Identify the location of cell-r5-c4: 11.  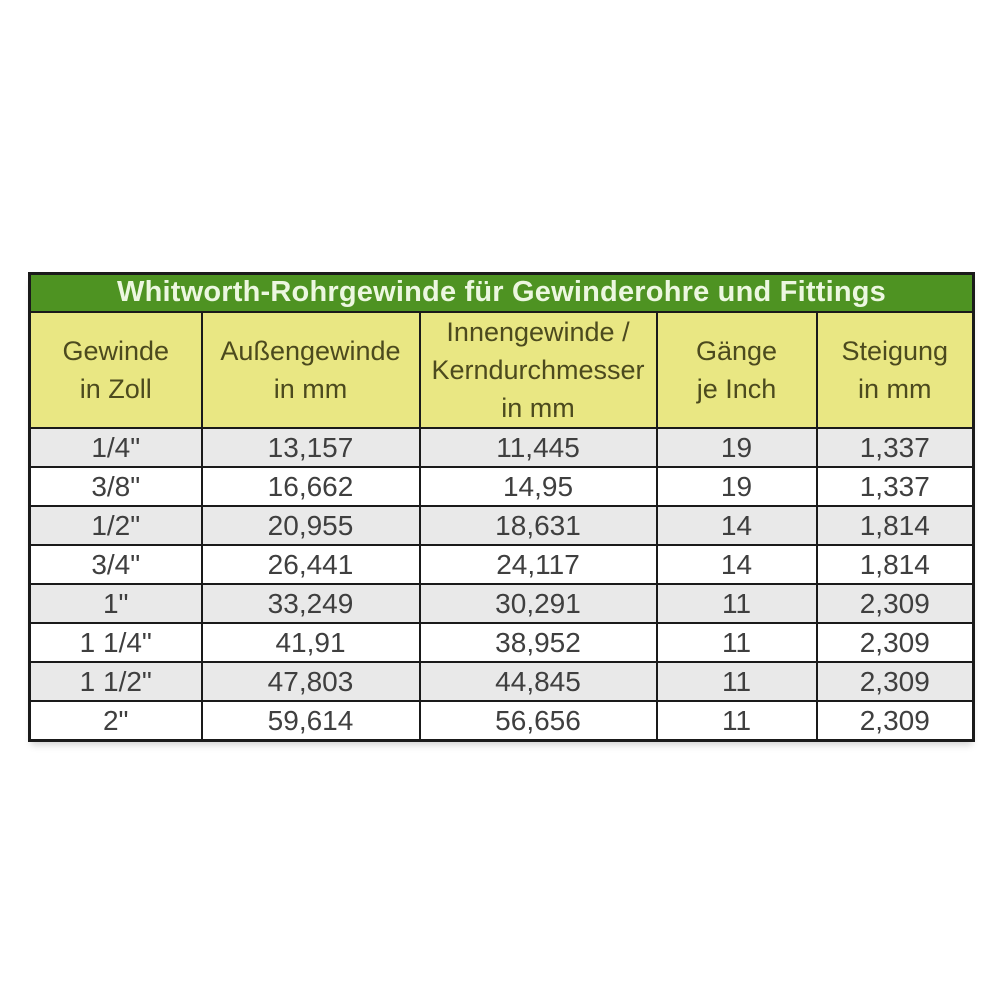
(736, 604).